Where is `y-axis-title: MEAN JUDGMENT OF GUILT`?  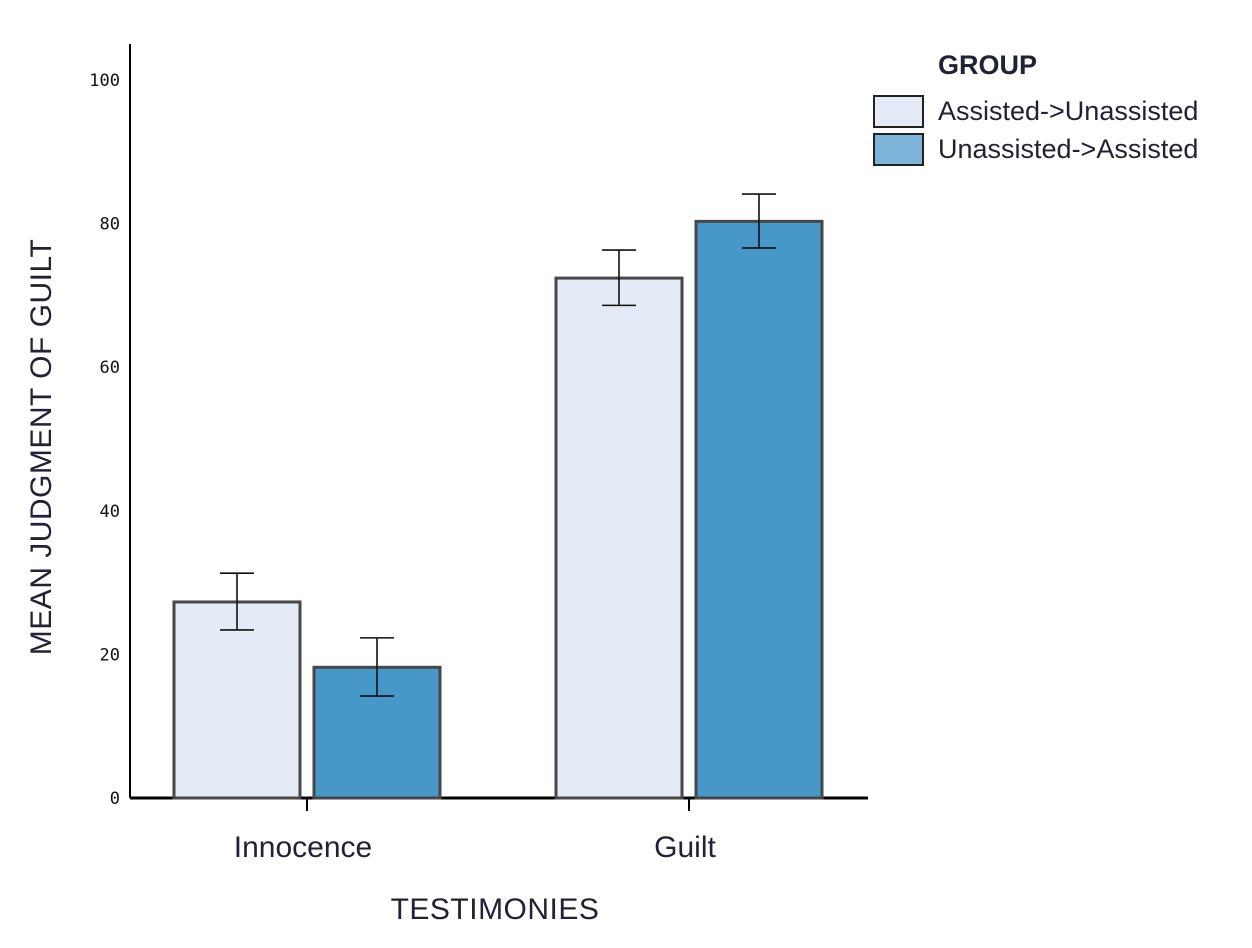 y-axis-title: MEAN JUDGMENT OF GUILT is located at coordinates (41, 447).